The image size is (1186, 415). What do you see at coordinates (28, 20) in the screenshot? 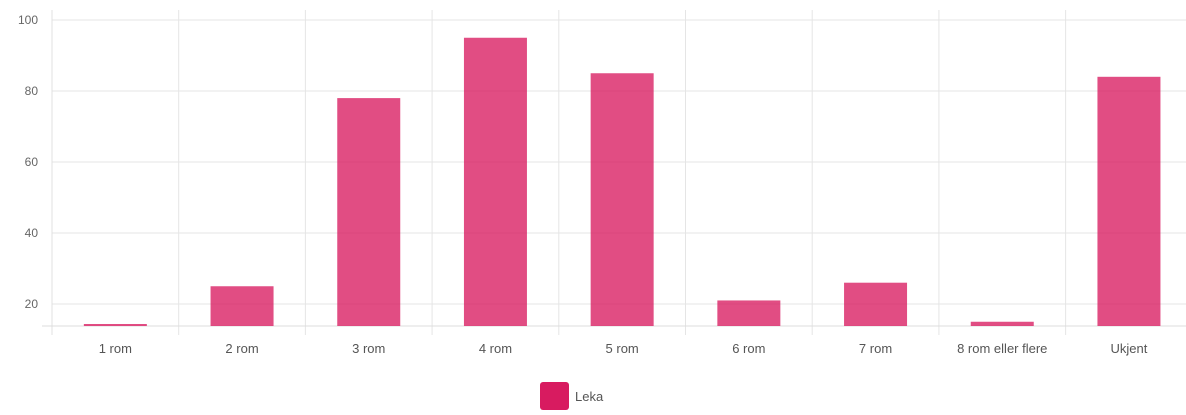
I see `y-tick-label: 100` at bounding box center [28, 20].